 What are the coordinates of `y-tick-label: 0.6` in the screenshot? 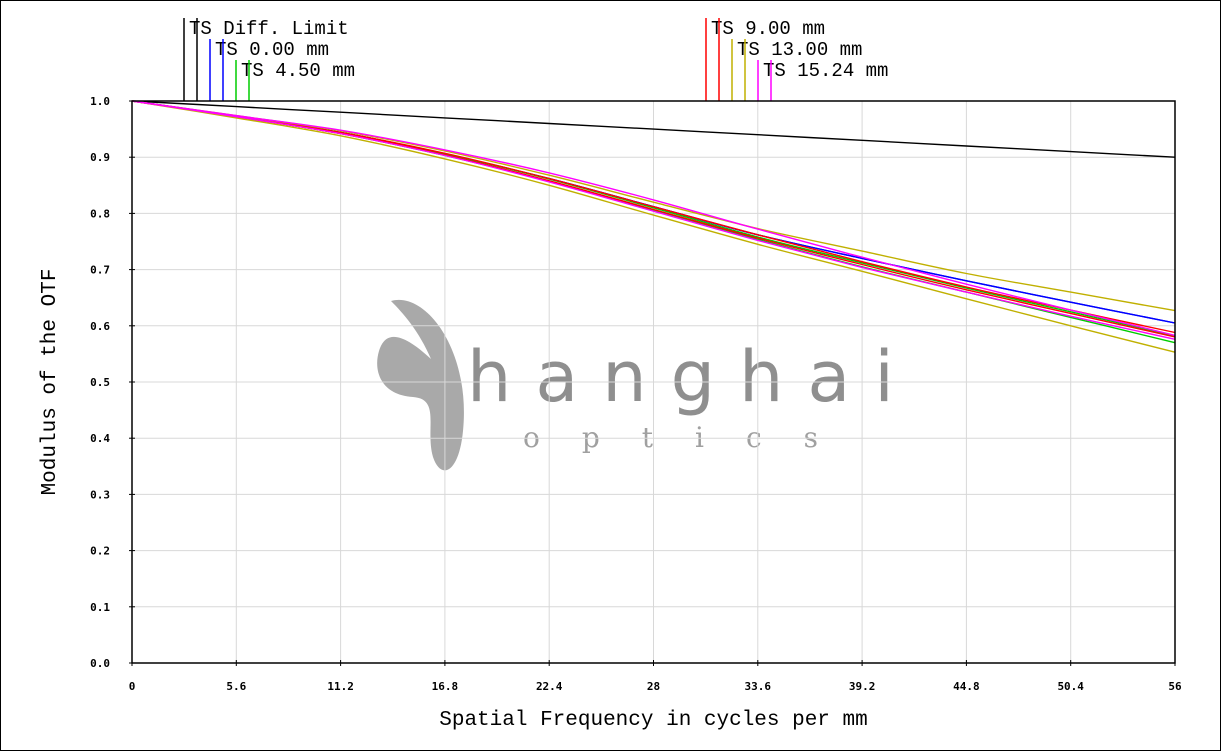 It's located at (100, 326).